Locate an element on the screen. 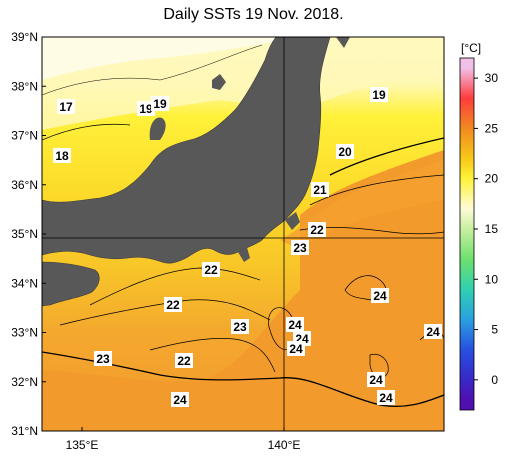 This screenshot has width=507, height=456. map-title: Daily SSTs 19 Nov. 2018. is located at coordinates (253, 14).